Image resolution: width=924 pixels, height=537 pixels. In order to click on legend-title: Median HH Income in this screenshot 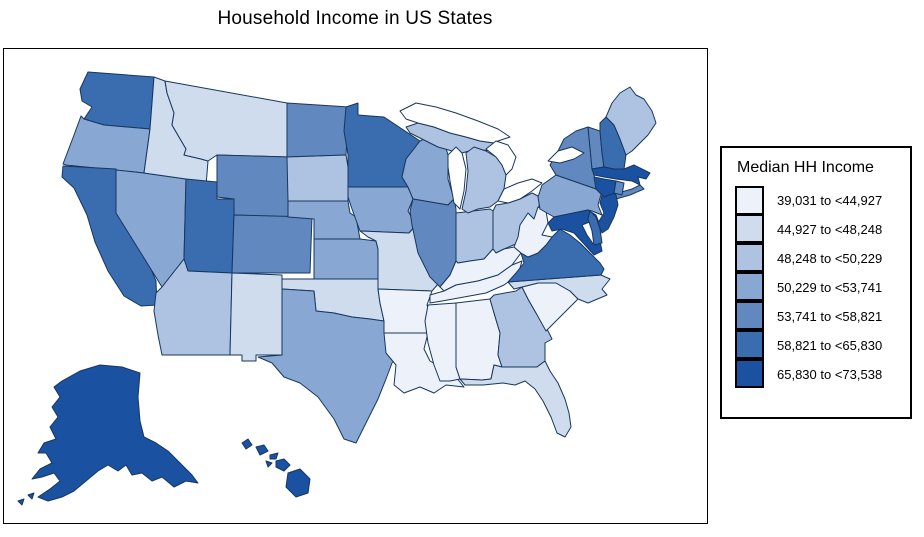, I will do `click(805, 167)`.